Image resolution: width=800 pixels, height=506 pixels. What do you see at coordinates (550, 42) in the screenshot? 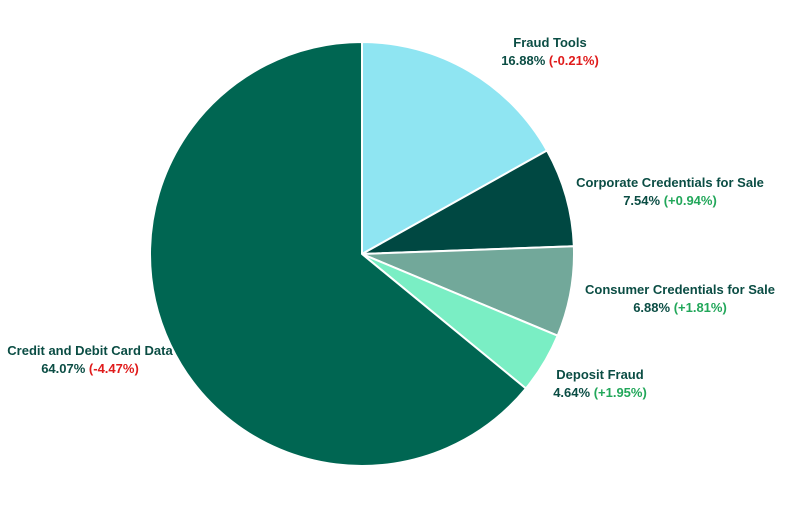
I see `label-name: Fraud Tools` at bounding box center [550, 42].